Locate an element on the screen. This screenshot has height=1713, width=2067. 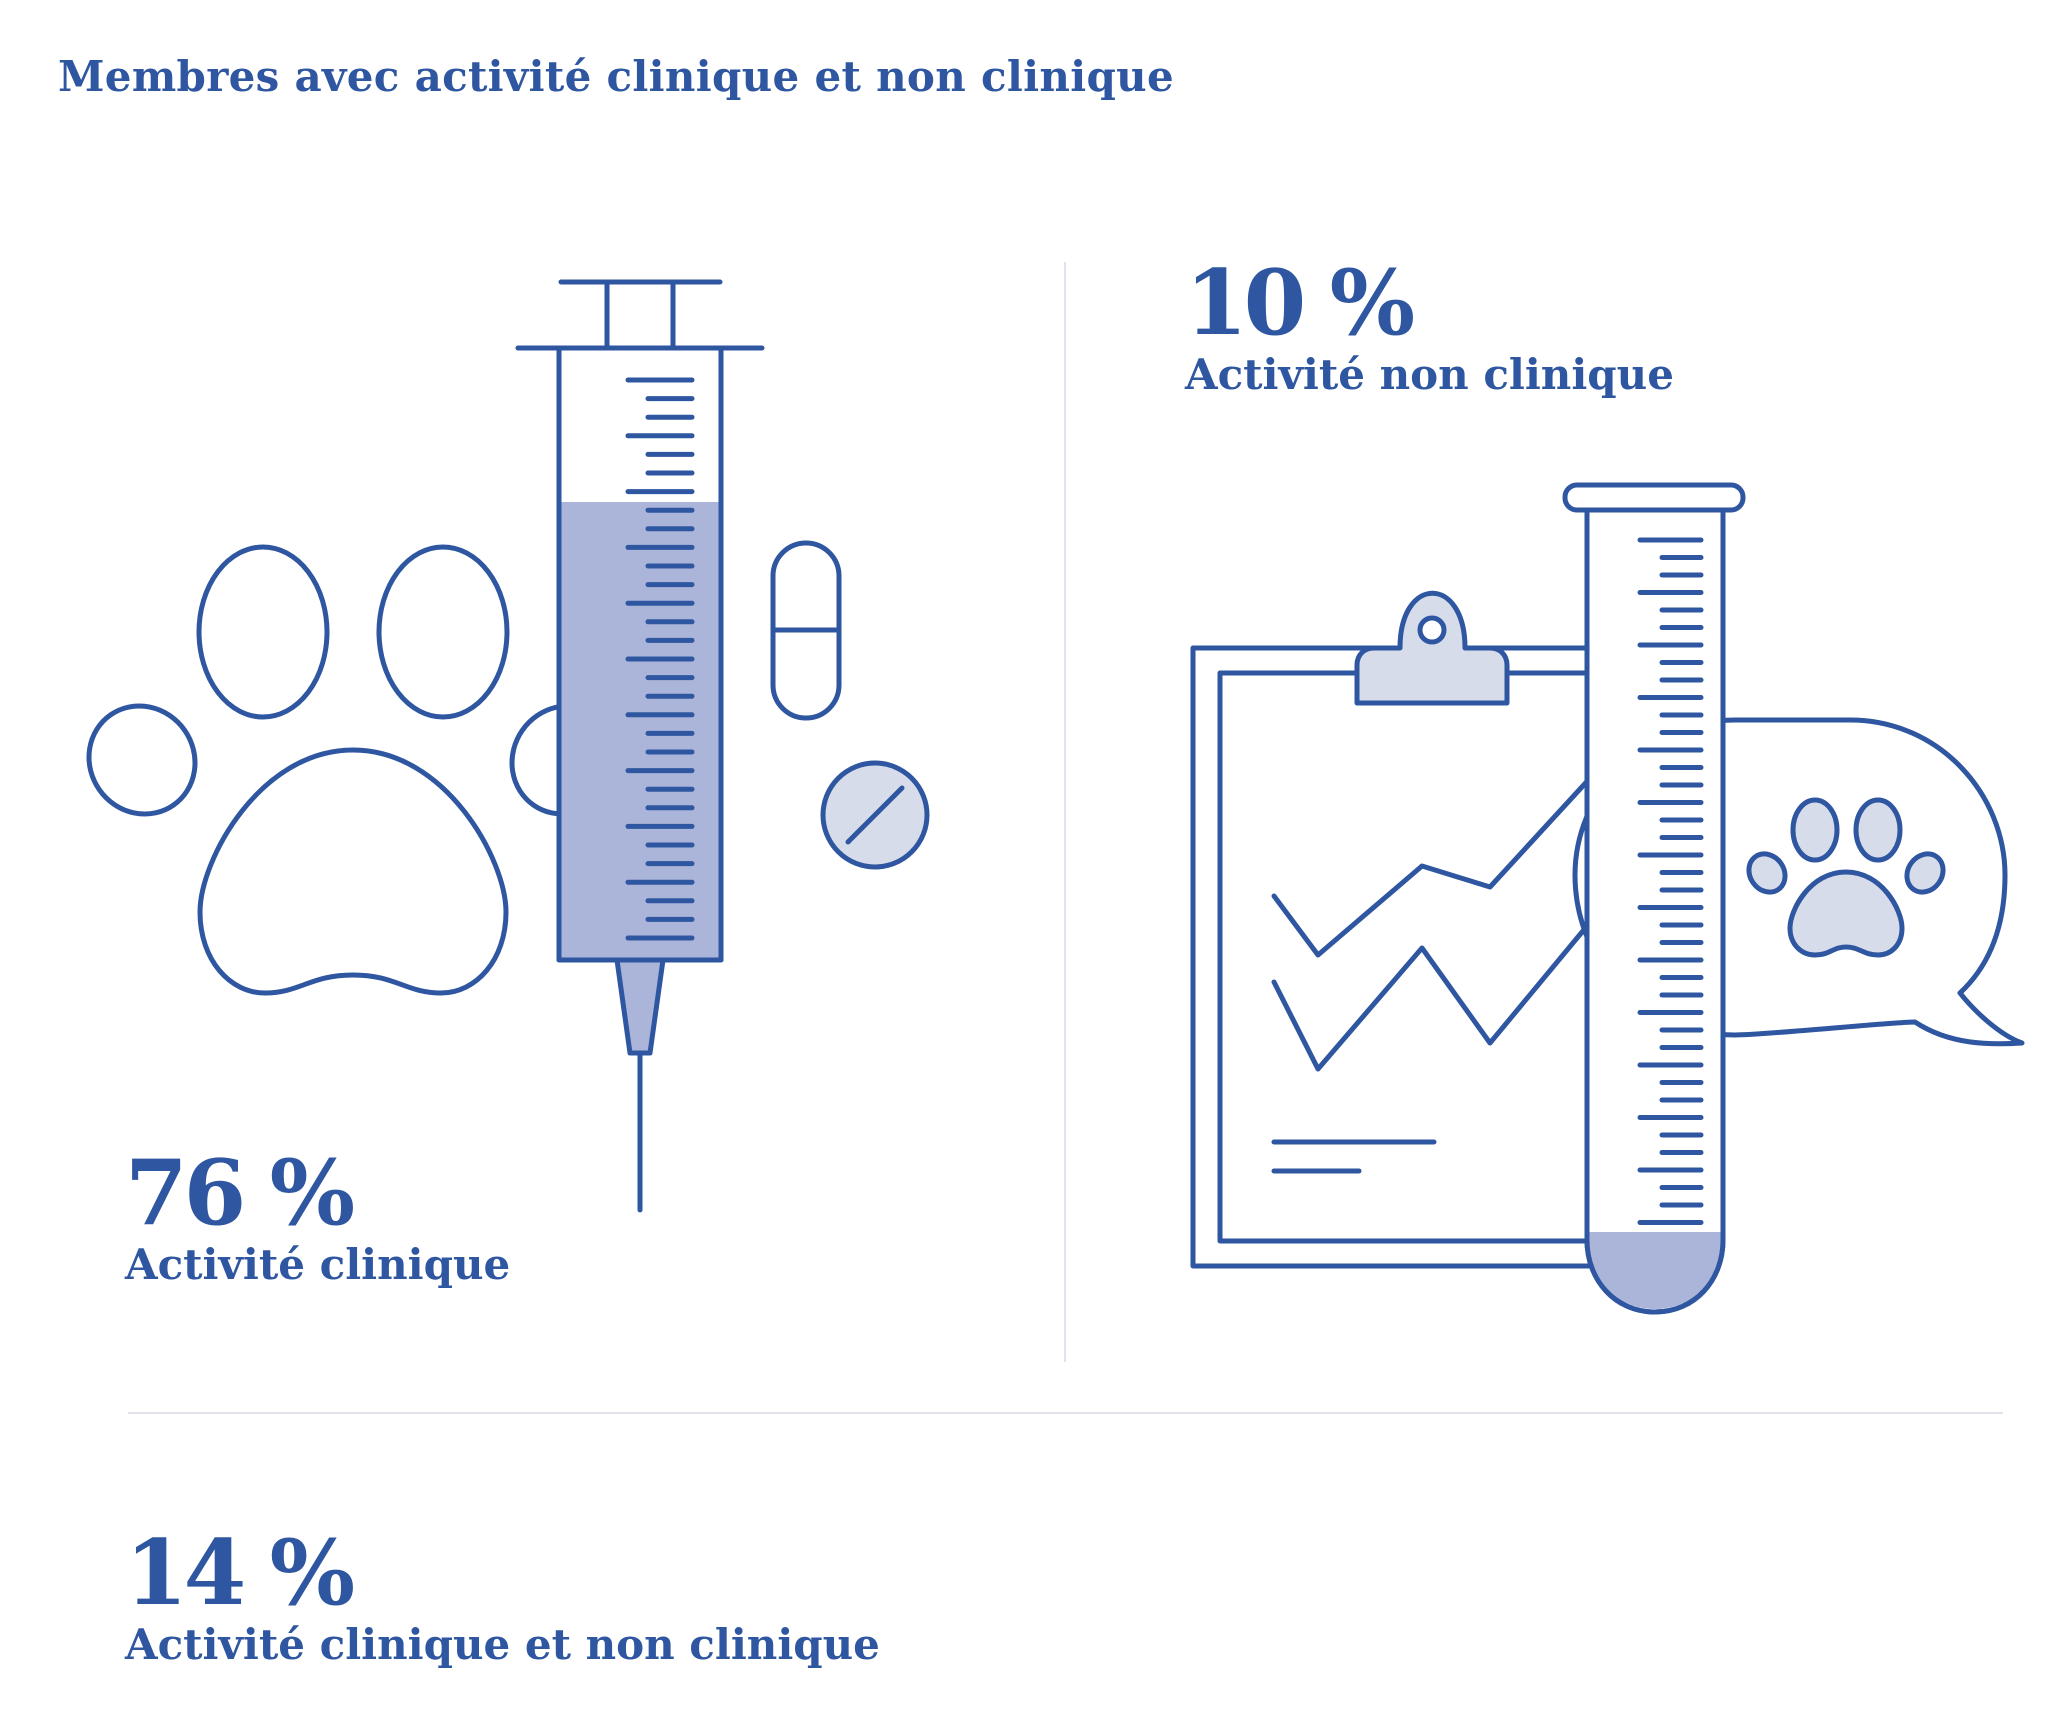
vertical-divider is located at coordinates (1065, 812).